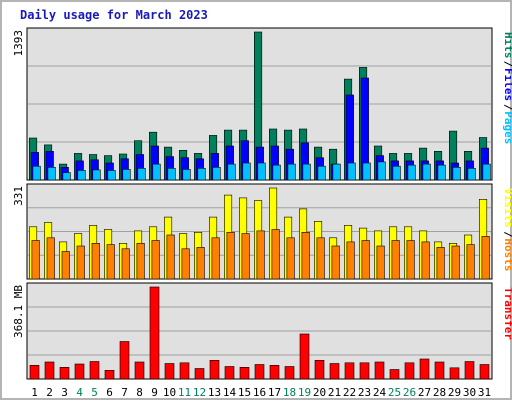  I want to click on x-tick-label-day-24: 24, so click(380, 392).